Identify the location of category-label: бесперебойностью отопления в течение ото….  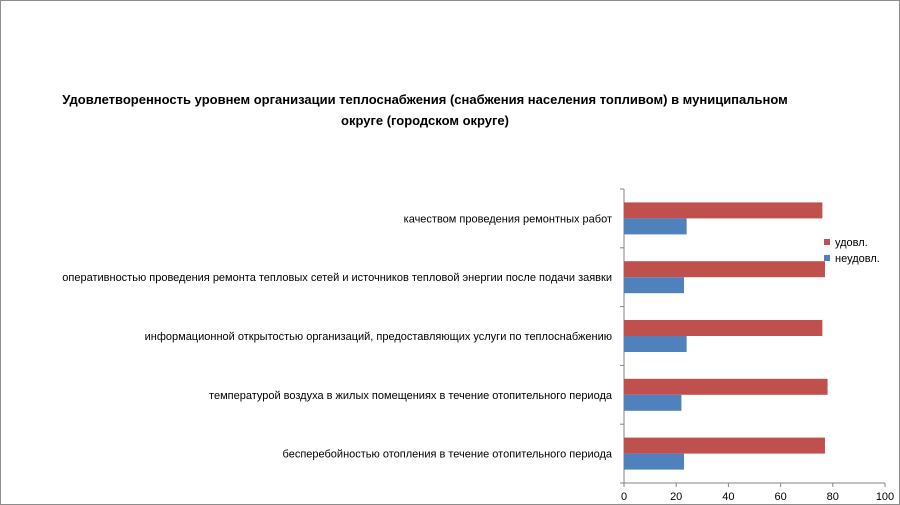
(448, 455).